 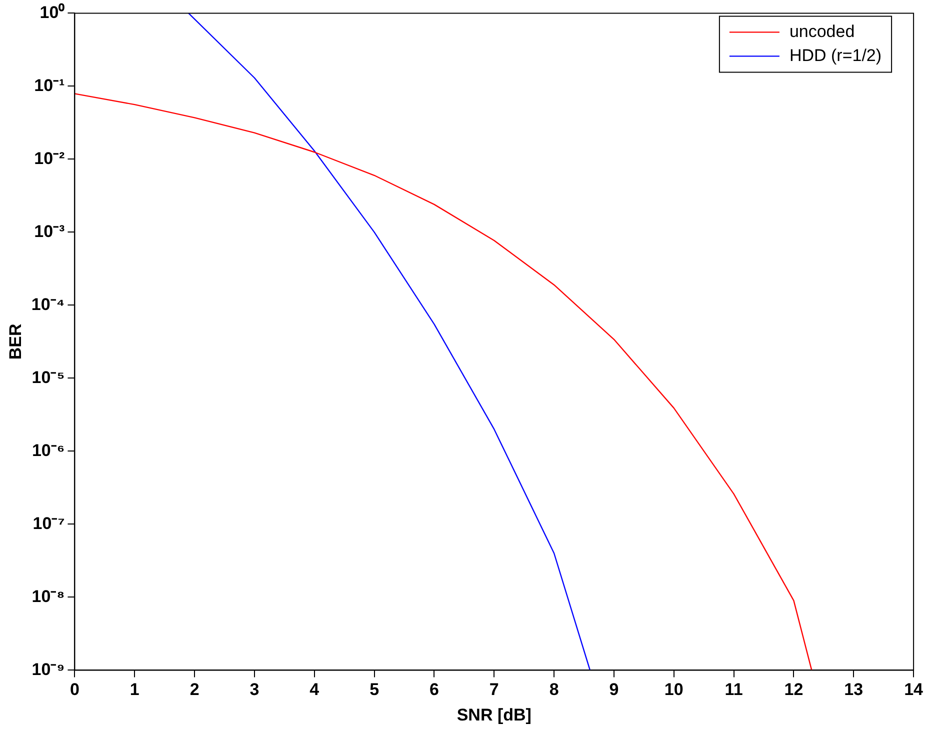 I want to click on y-tick-label: 10⁻⁷, so click(x=48, y=523).